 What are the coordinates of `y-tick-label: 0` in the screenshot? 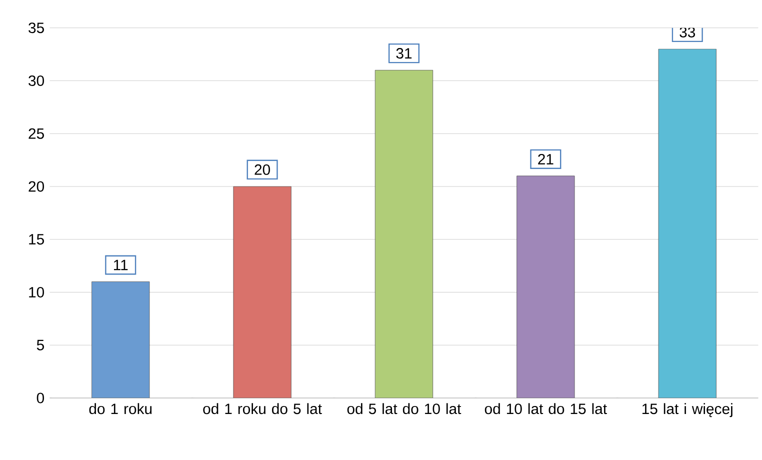 It's located at (40, 398).